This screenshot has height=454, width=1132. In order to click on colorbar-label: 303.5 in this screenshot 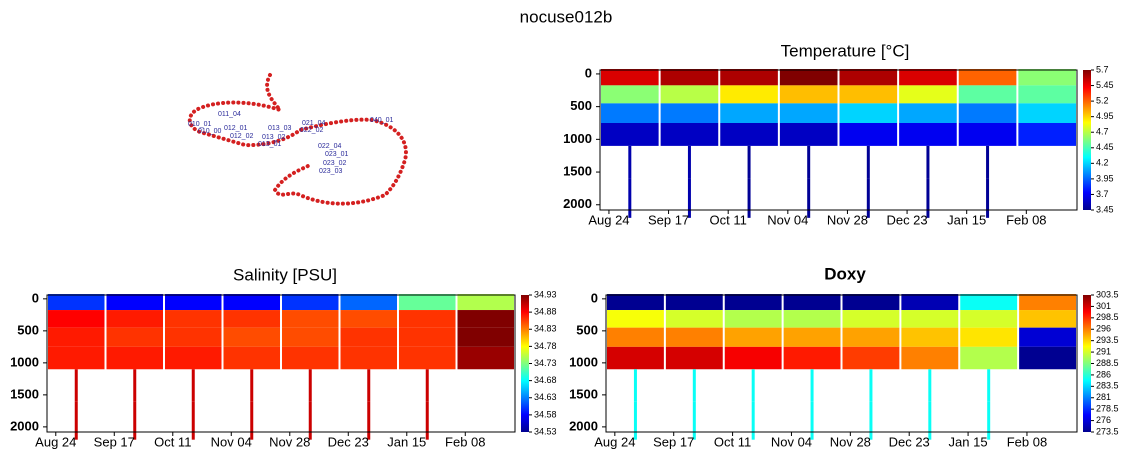, I will do `click(1107, 294)`.